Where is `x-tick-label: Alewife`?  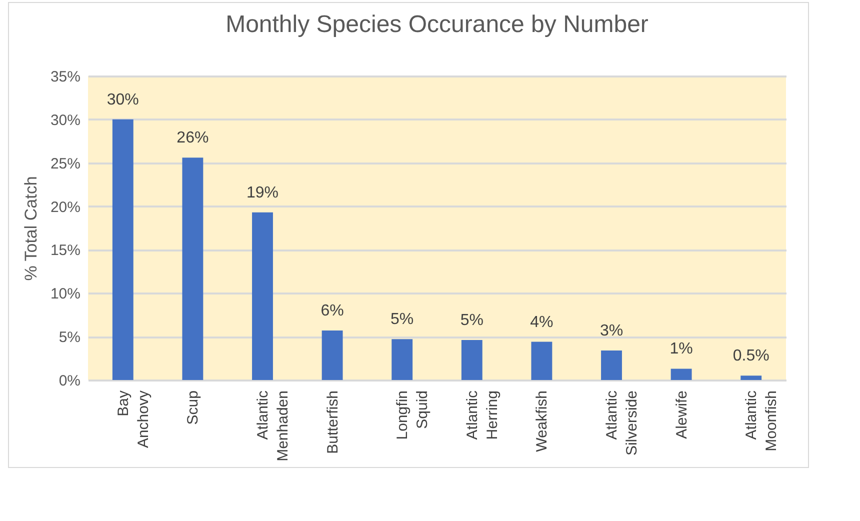 x-tick-label: Alewife is located at coordinates (681, 414).